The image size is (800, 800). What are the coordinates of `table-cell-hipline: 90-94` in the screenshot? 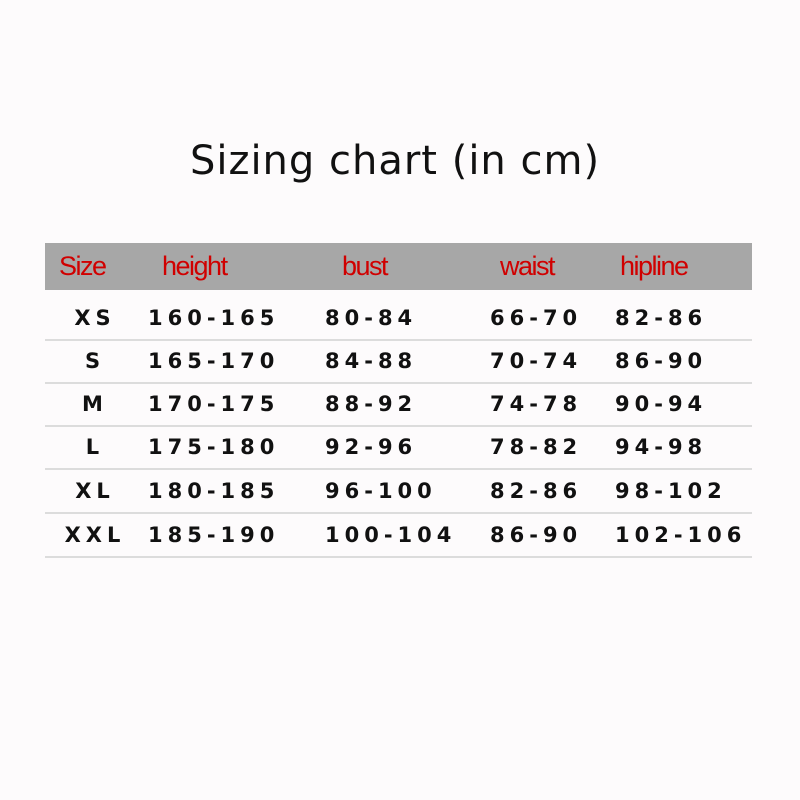 It's located at (661, 404).